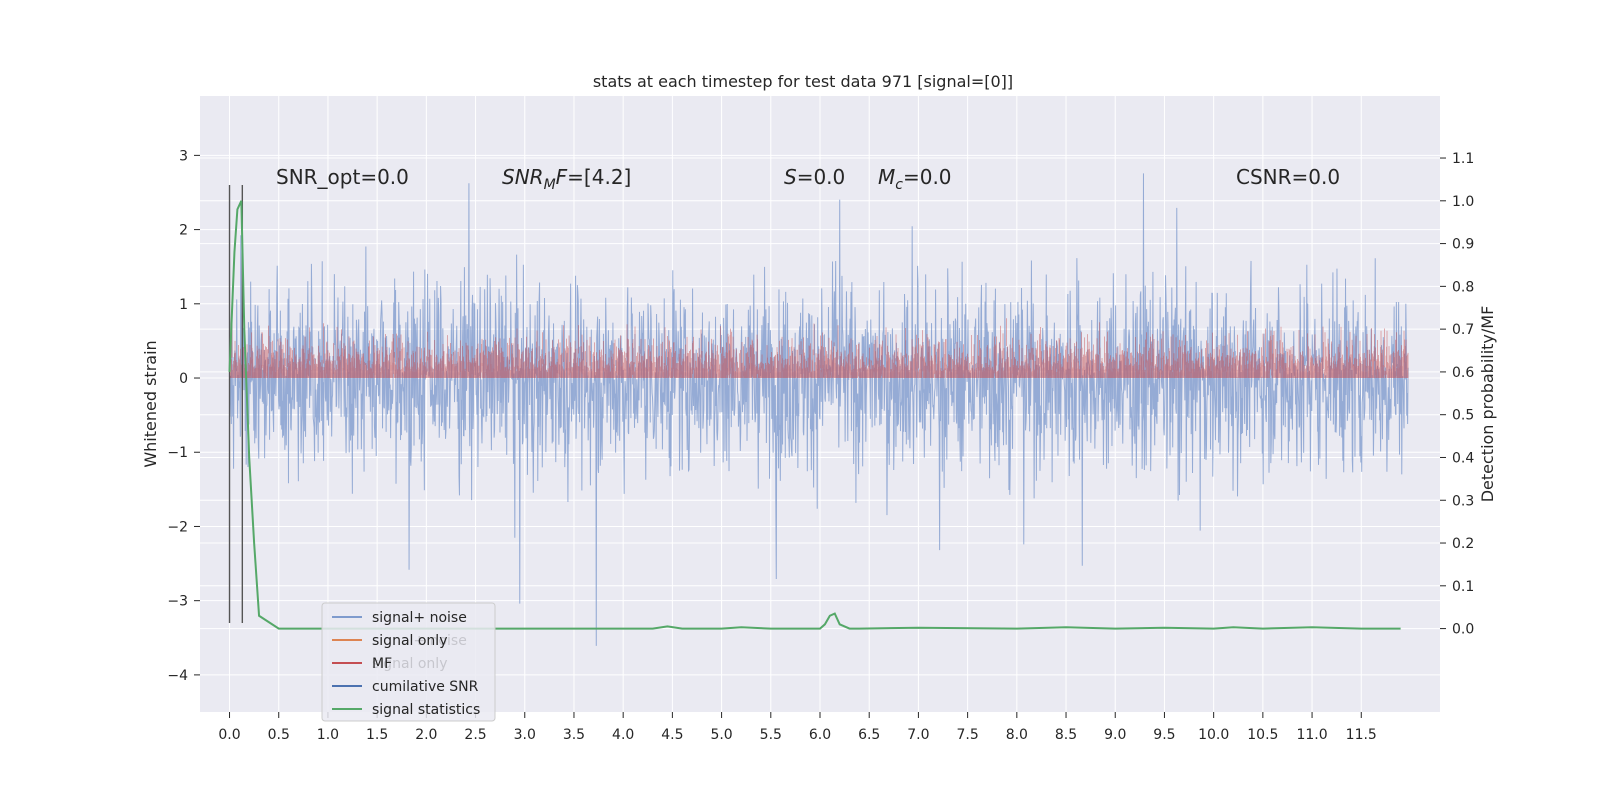 This screenshot has height=800, width=1600. What do you see at coordinates (475, 735) in the screenshot?
I see `x-tick-label: 2.5` at bounding box center [475, 735].